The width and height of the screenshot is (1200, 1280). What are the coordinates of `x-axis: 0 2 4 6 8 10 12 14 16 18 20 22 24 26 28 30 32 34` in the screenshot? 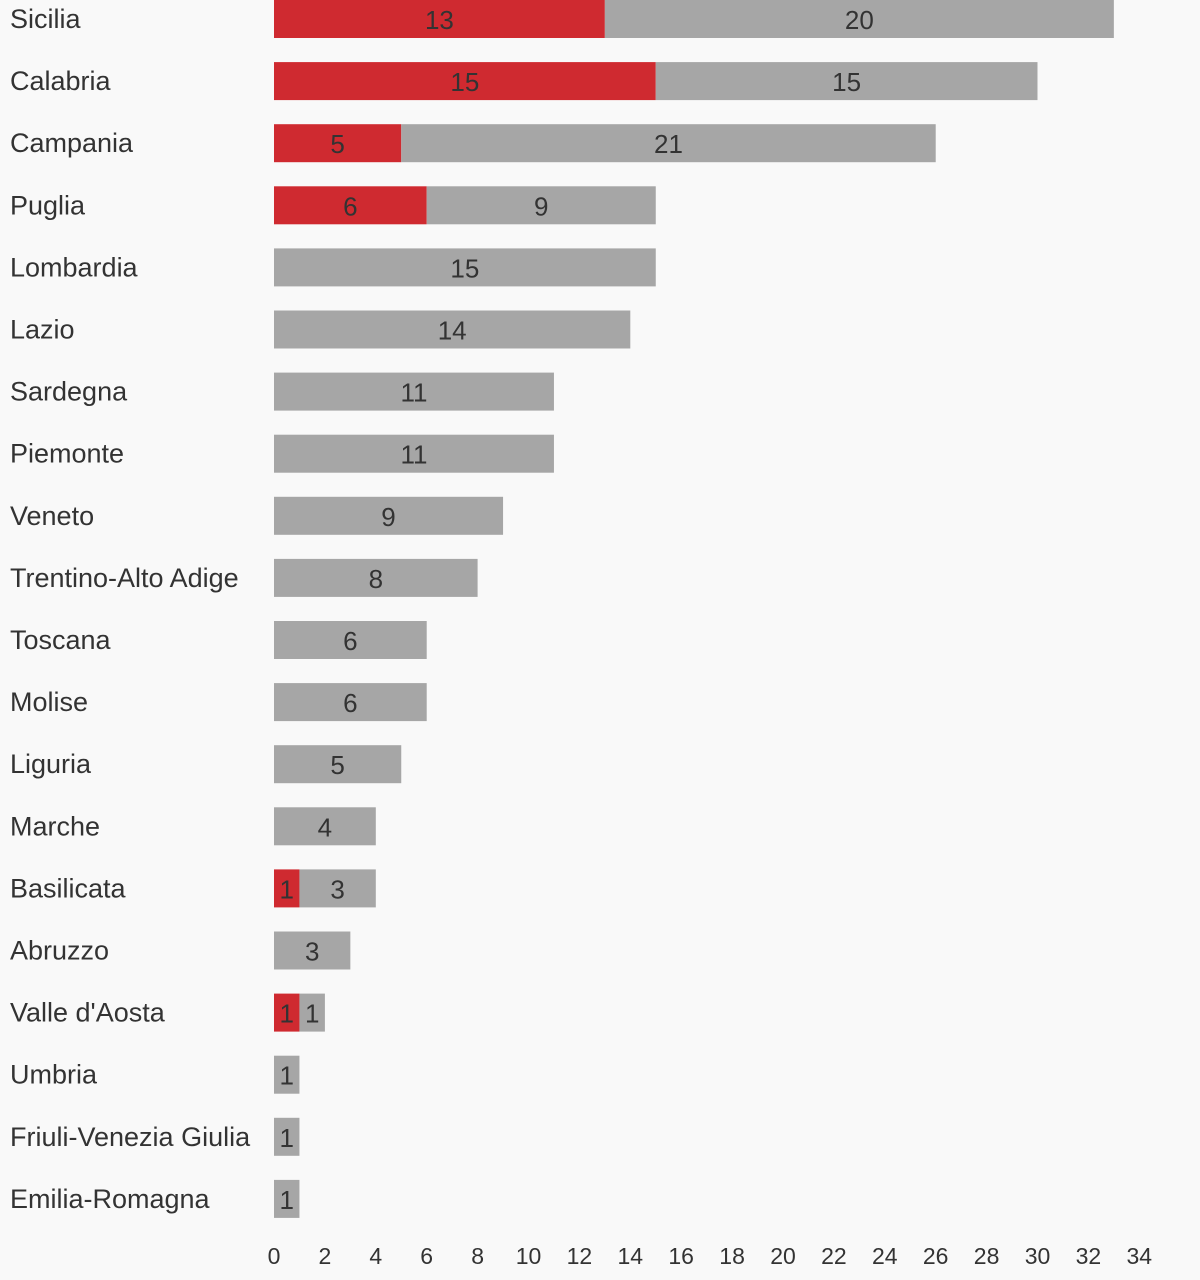 It's located at (710, 1256).